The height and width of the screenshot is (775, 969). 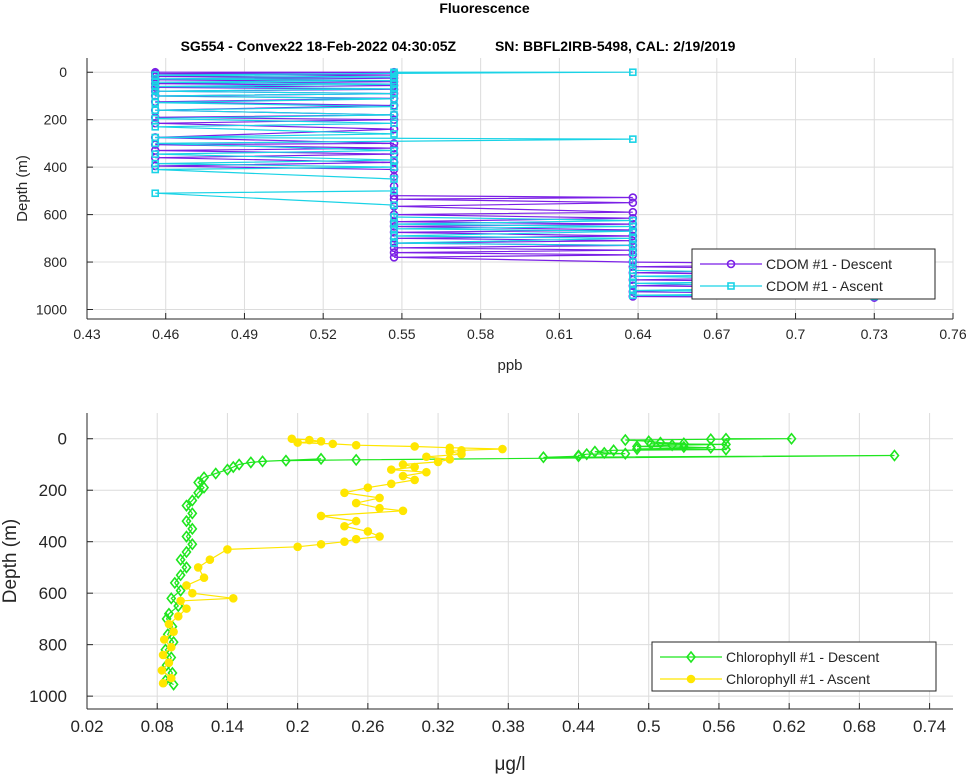 I want to click on x-tick-label: 0.64, so click(x=637, y=334).